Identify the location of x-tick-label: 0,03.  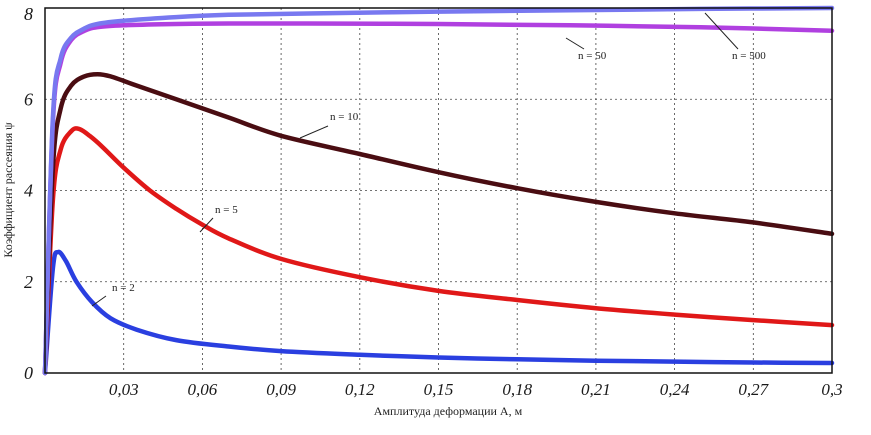
(124, 389).